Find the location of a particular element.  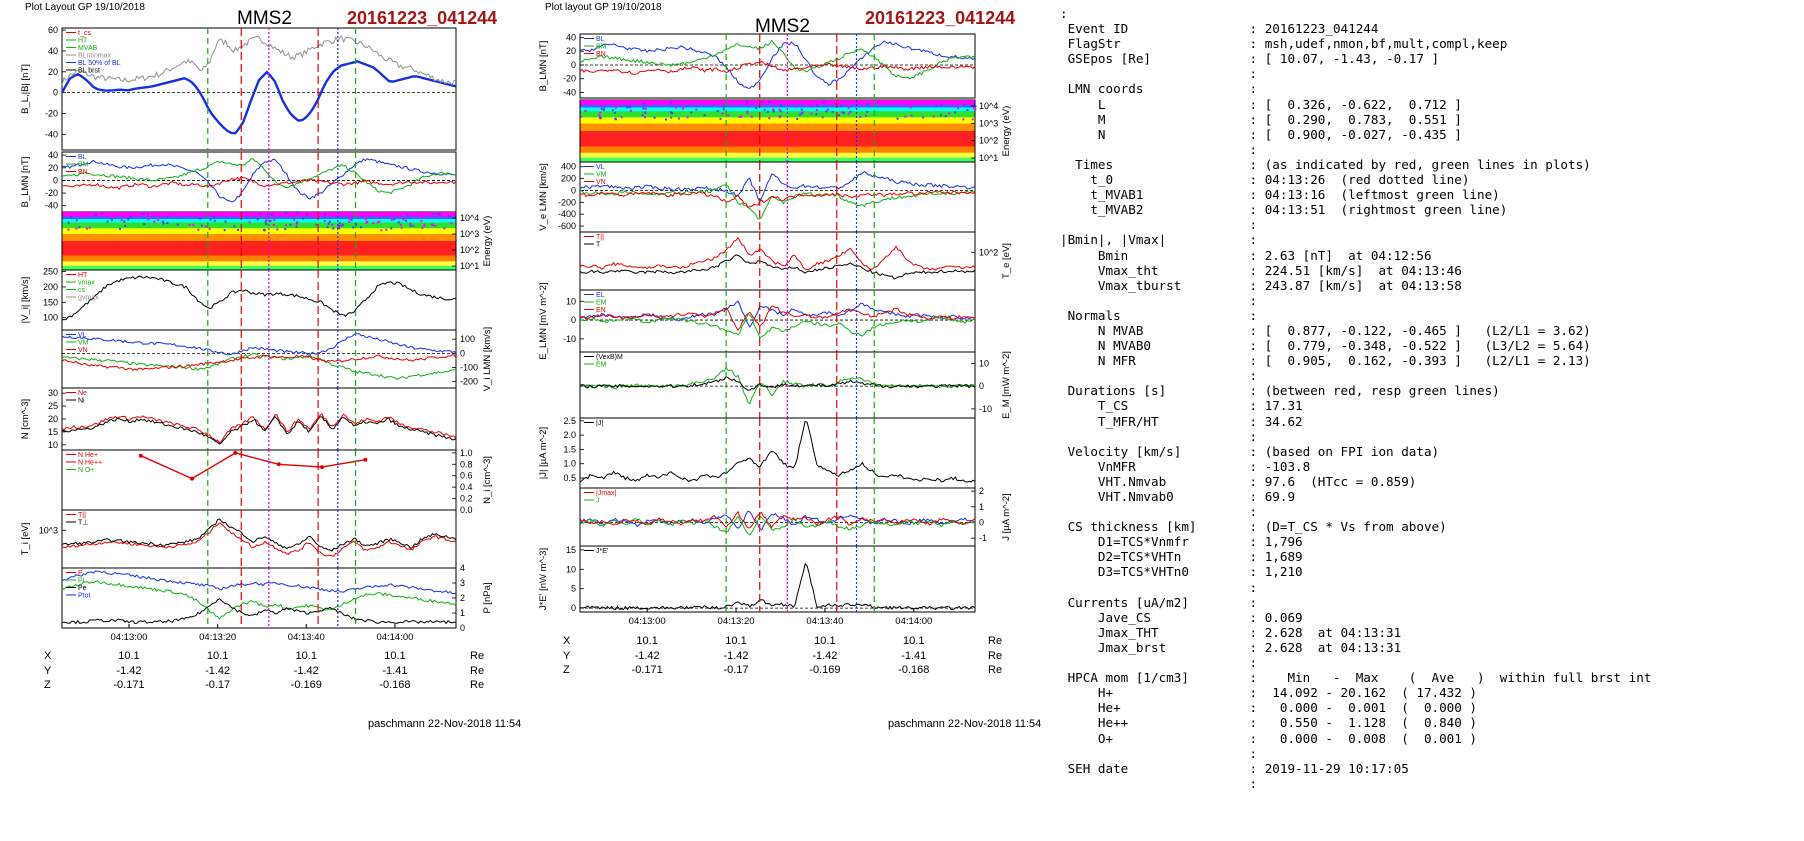

mid-ytick-label: -10 is located at coordinates (985, 409).